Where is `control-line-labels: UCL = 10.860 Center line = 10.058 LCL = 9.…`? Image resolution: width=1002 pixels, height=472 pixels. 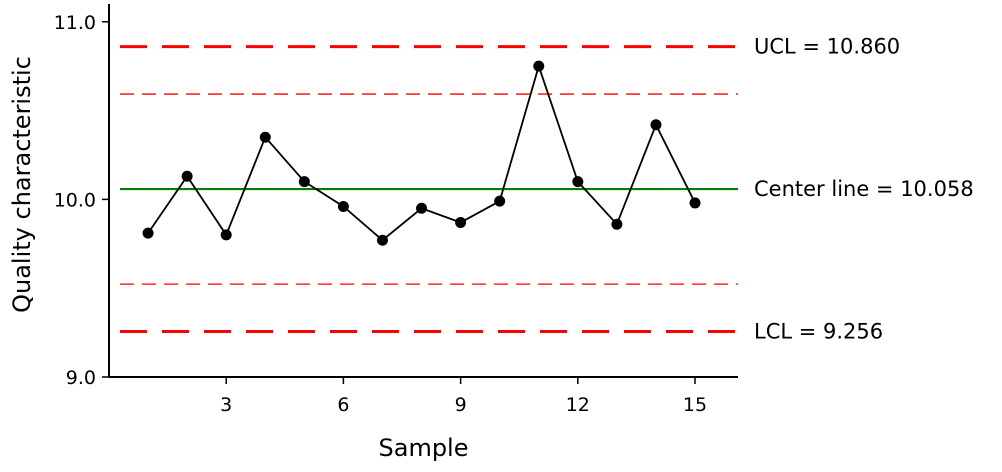 control-line-labels: UCL = 10.860 Center line = 10.058 LCL = 9.… is located at coordinates (864, 189).